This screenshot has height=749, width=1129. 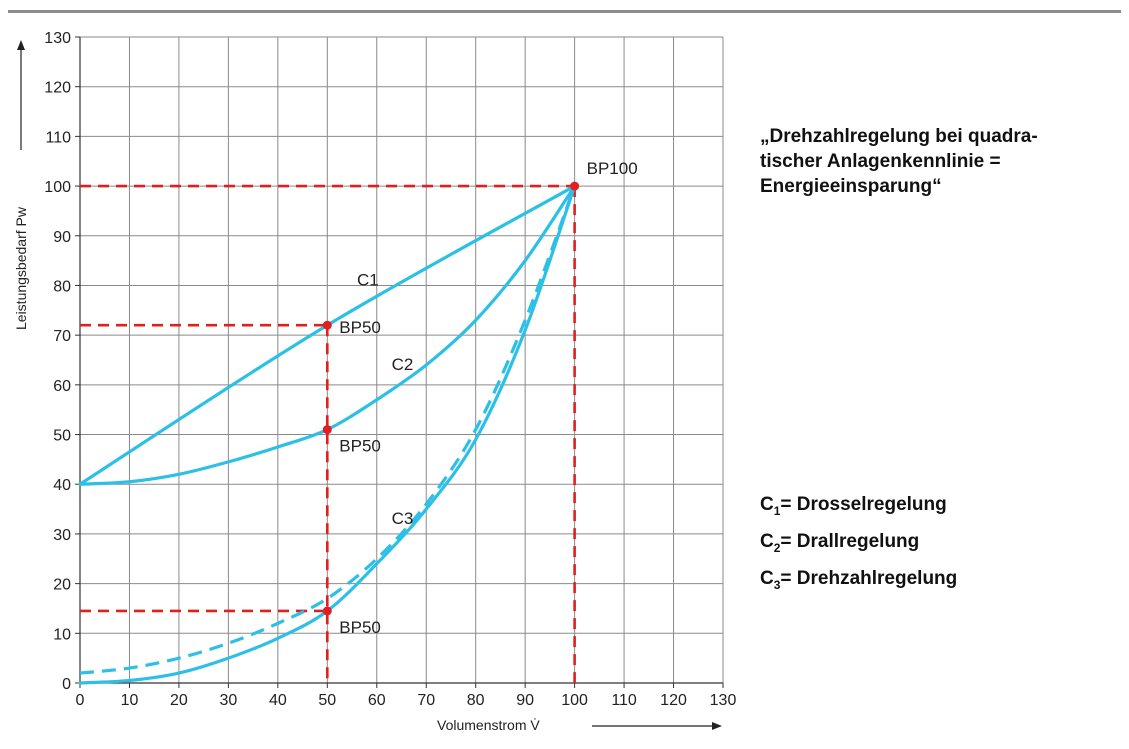 I want to click on x-tick-label: 70, so click(x=426, y=700).